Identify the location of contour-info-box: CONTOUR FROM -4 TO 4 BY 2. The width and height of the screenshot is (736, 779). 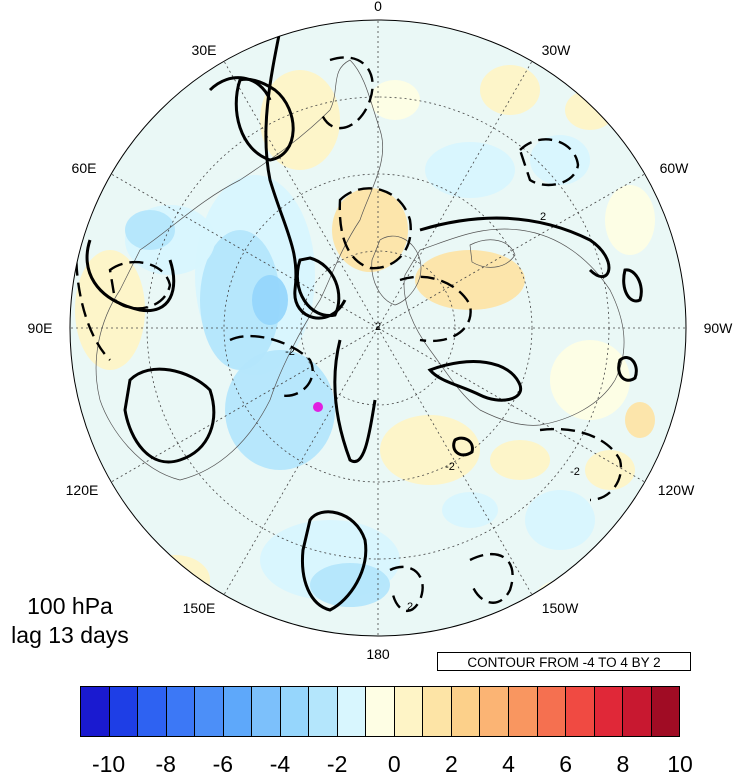
(564, 661).